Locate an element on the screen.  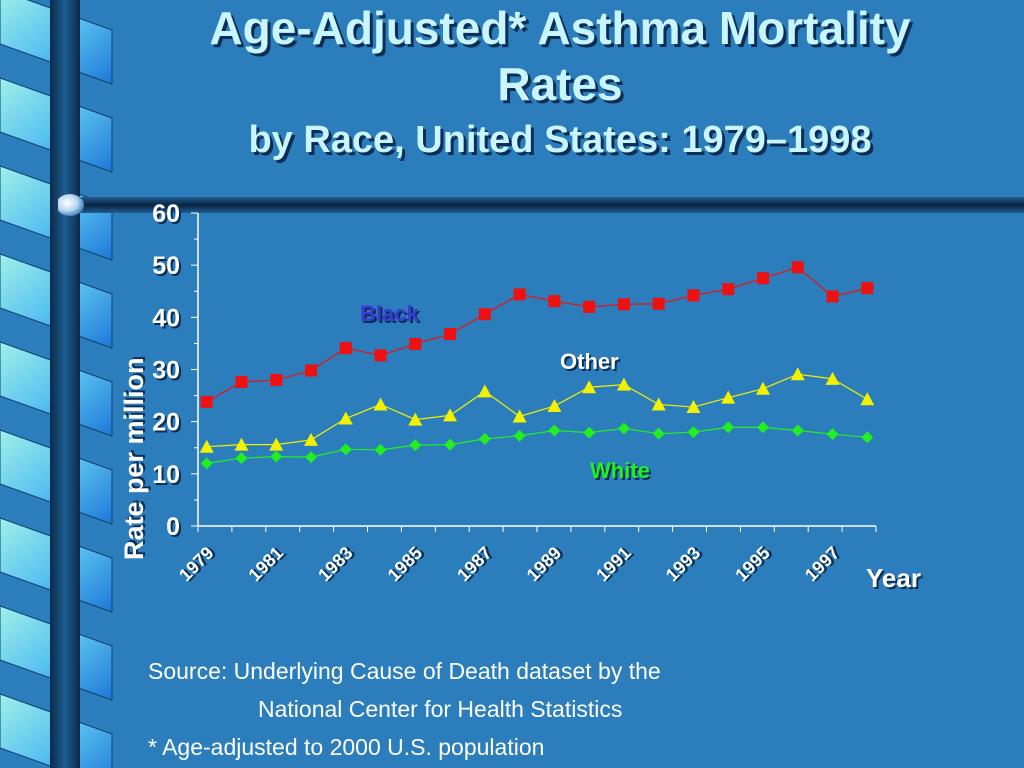
title-line-2: Rates is located at coordinates (560, 84).